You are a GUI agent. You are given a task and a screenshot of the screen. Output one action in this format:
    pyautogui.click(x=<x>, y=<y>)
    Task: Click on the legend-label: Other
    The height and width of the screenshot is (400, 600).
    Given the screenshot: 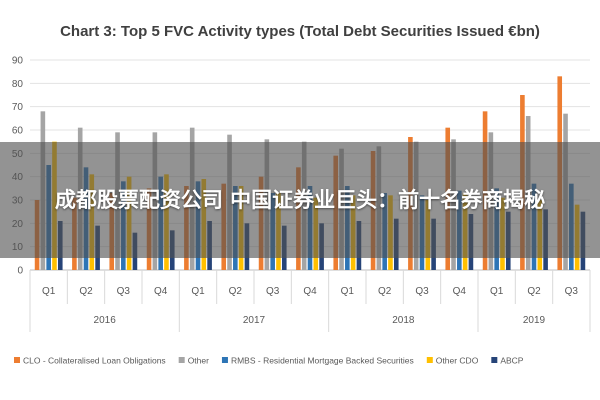 What is the action you would take?
    pyautogui.click(x=198, y=361)
    